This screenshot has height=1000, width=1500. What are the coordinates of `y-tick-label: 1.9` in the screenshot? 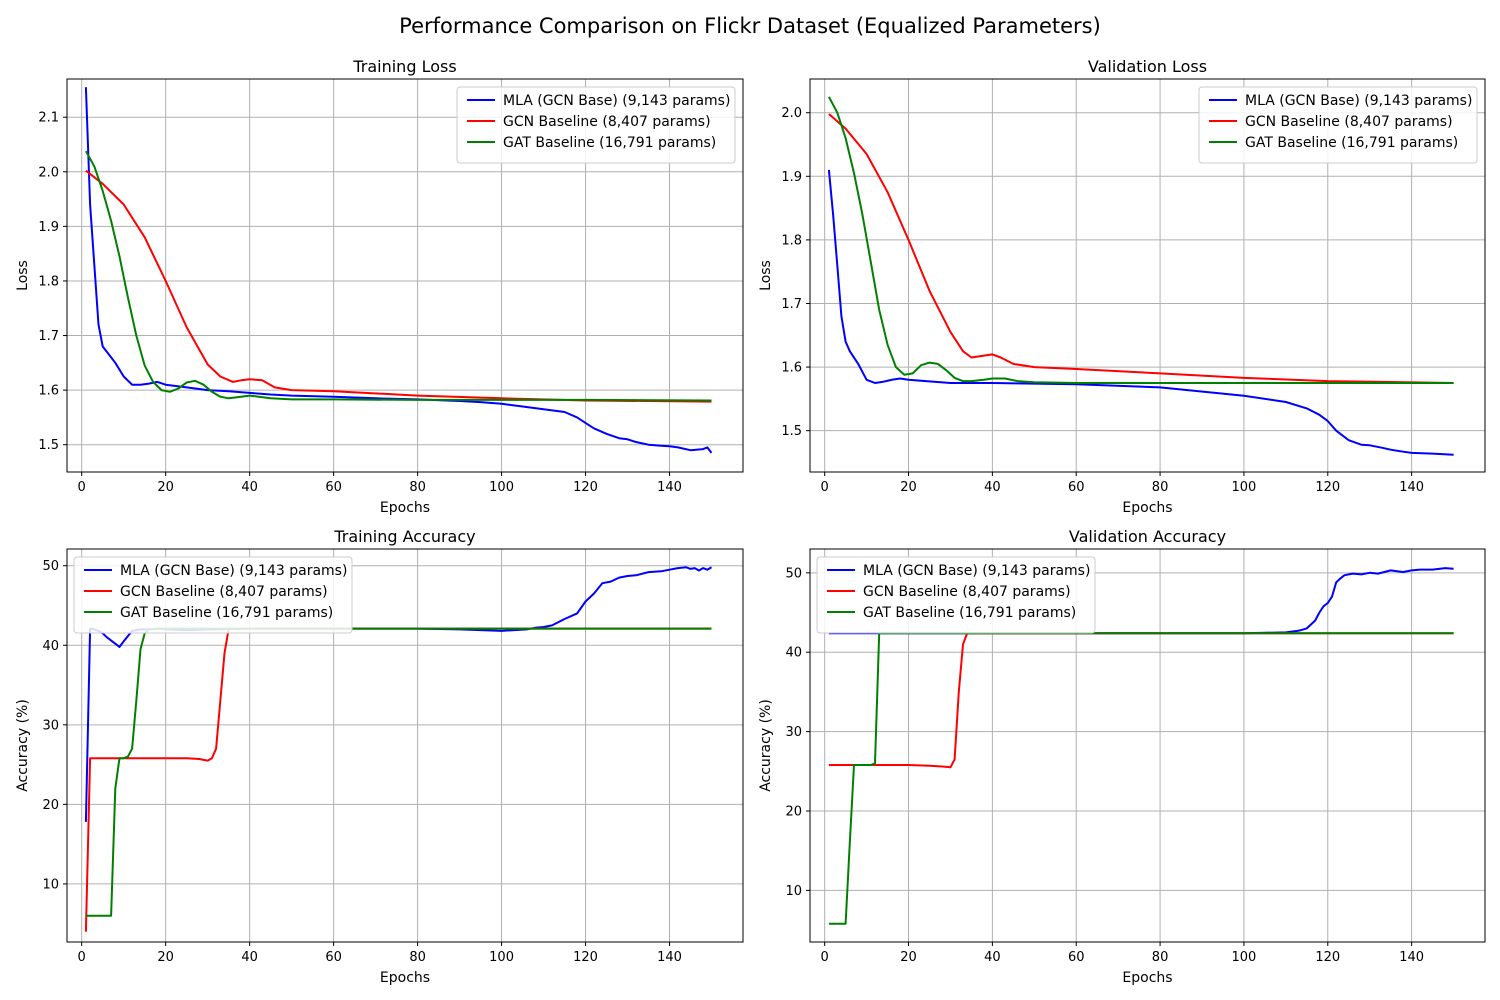 It's located at (791, 177).